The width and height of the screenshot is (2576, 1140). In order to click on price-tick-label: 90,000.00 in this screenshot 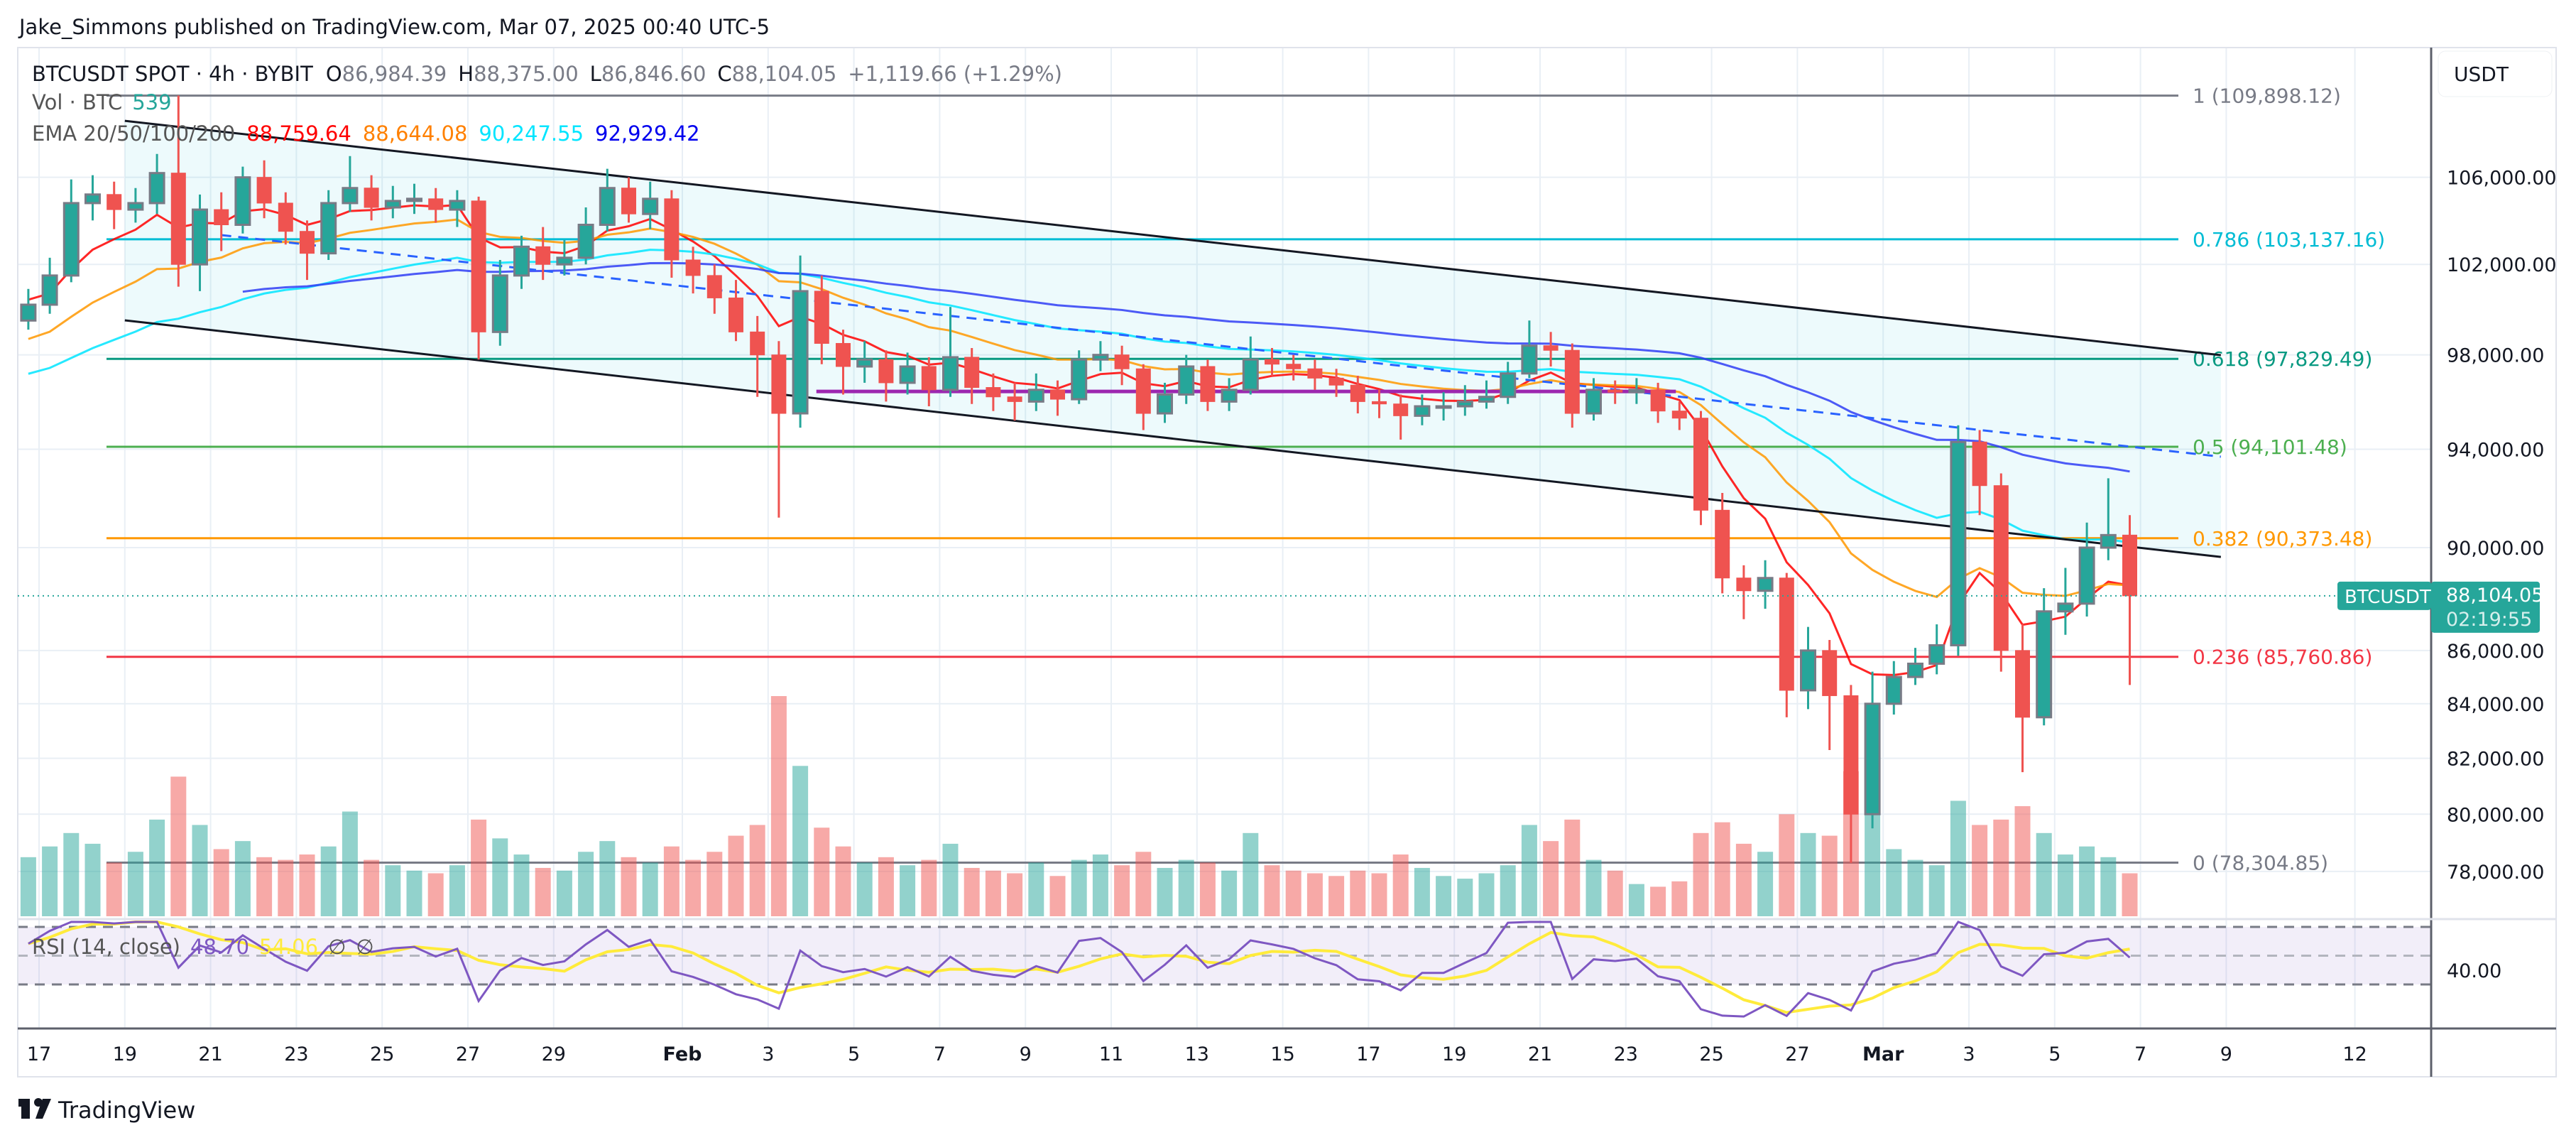, I will do `click(2495, 549)`.